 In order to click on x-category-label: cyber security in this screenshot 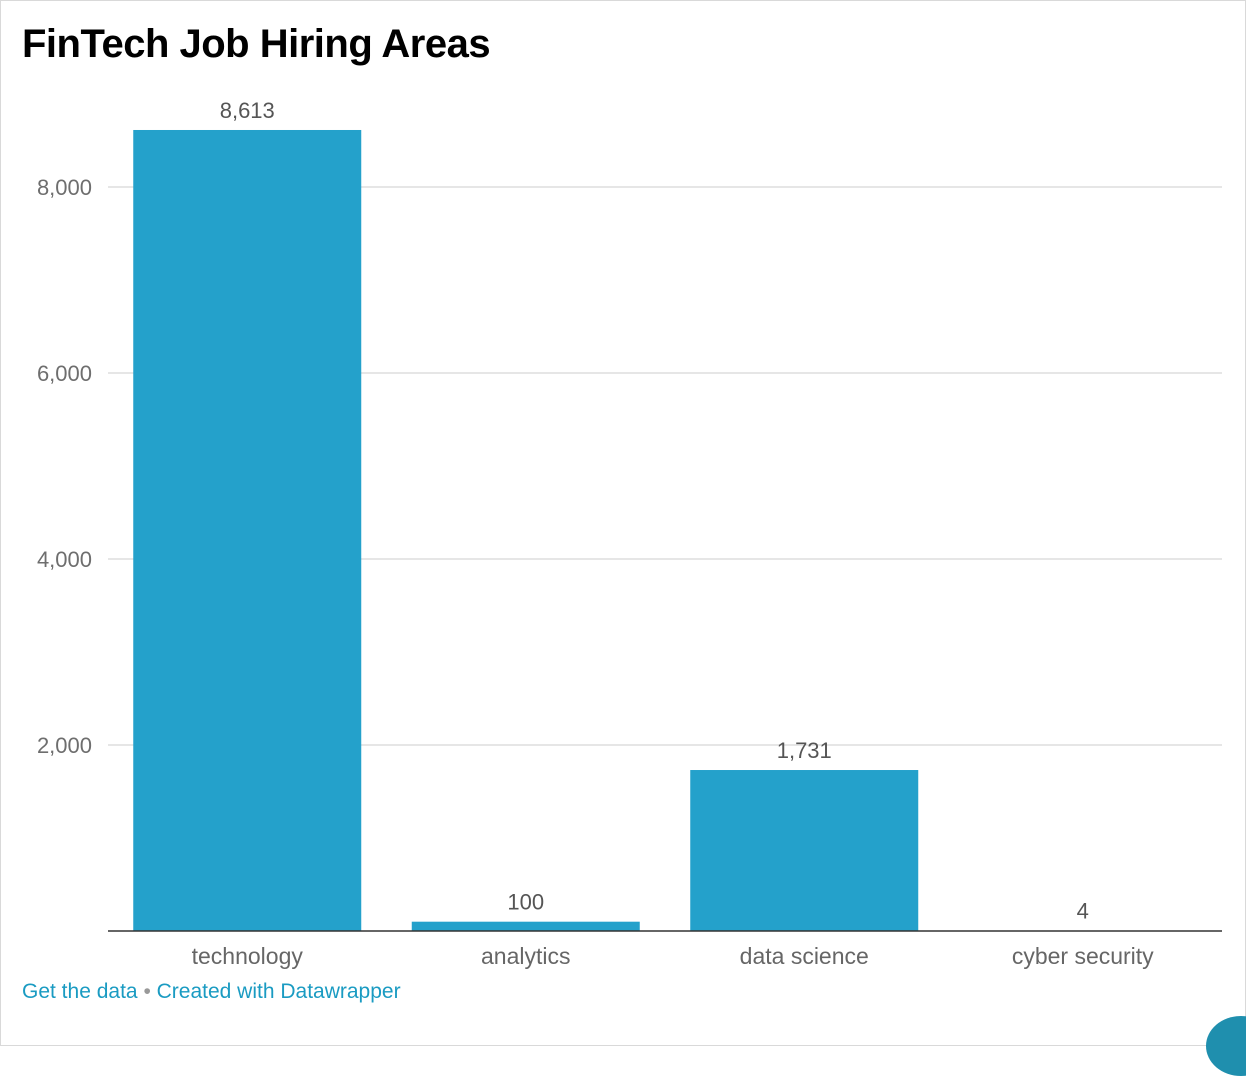, I will do `click(1083, 956)`.